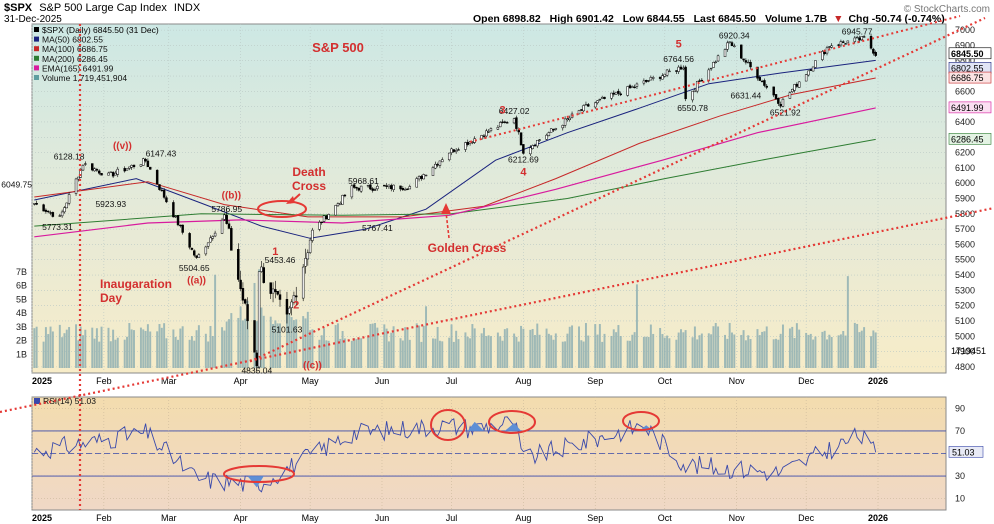 Image resolution: width=994 pixels, height=524 pixels. I want to click on price-annotation: 5767.41, so click(377, 228).